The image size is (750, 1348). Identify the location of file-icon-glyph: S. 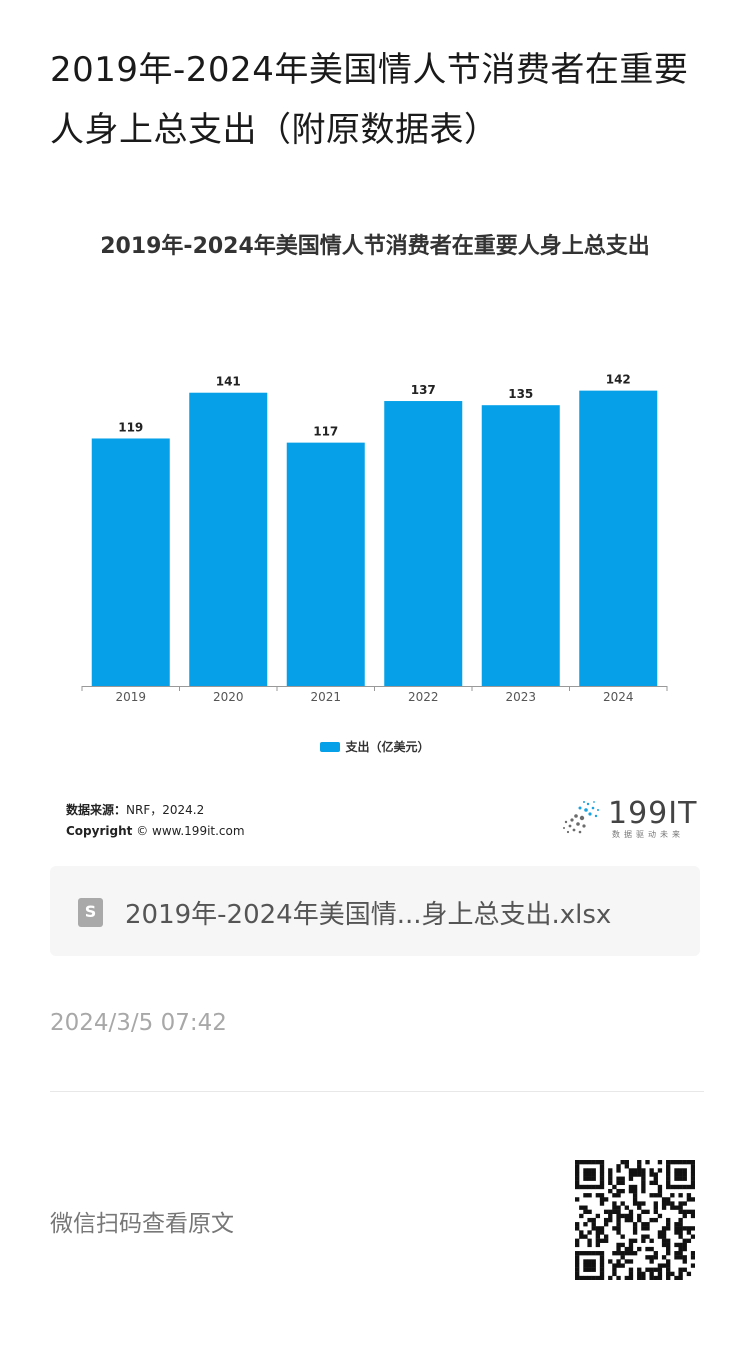
(90, 911).